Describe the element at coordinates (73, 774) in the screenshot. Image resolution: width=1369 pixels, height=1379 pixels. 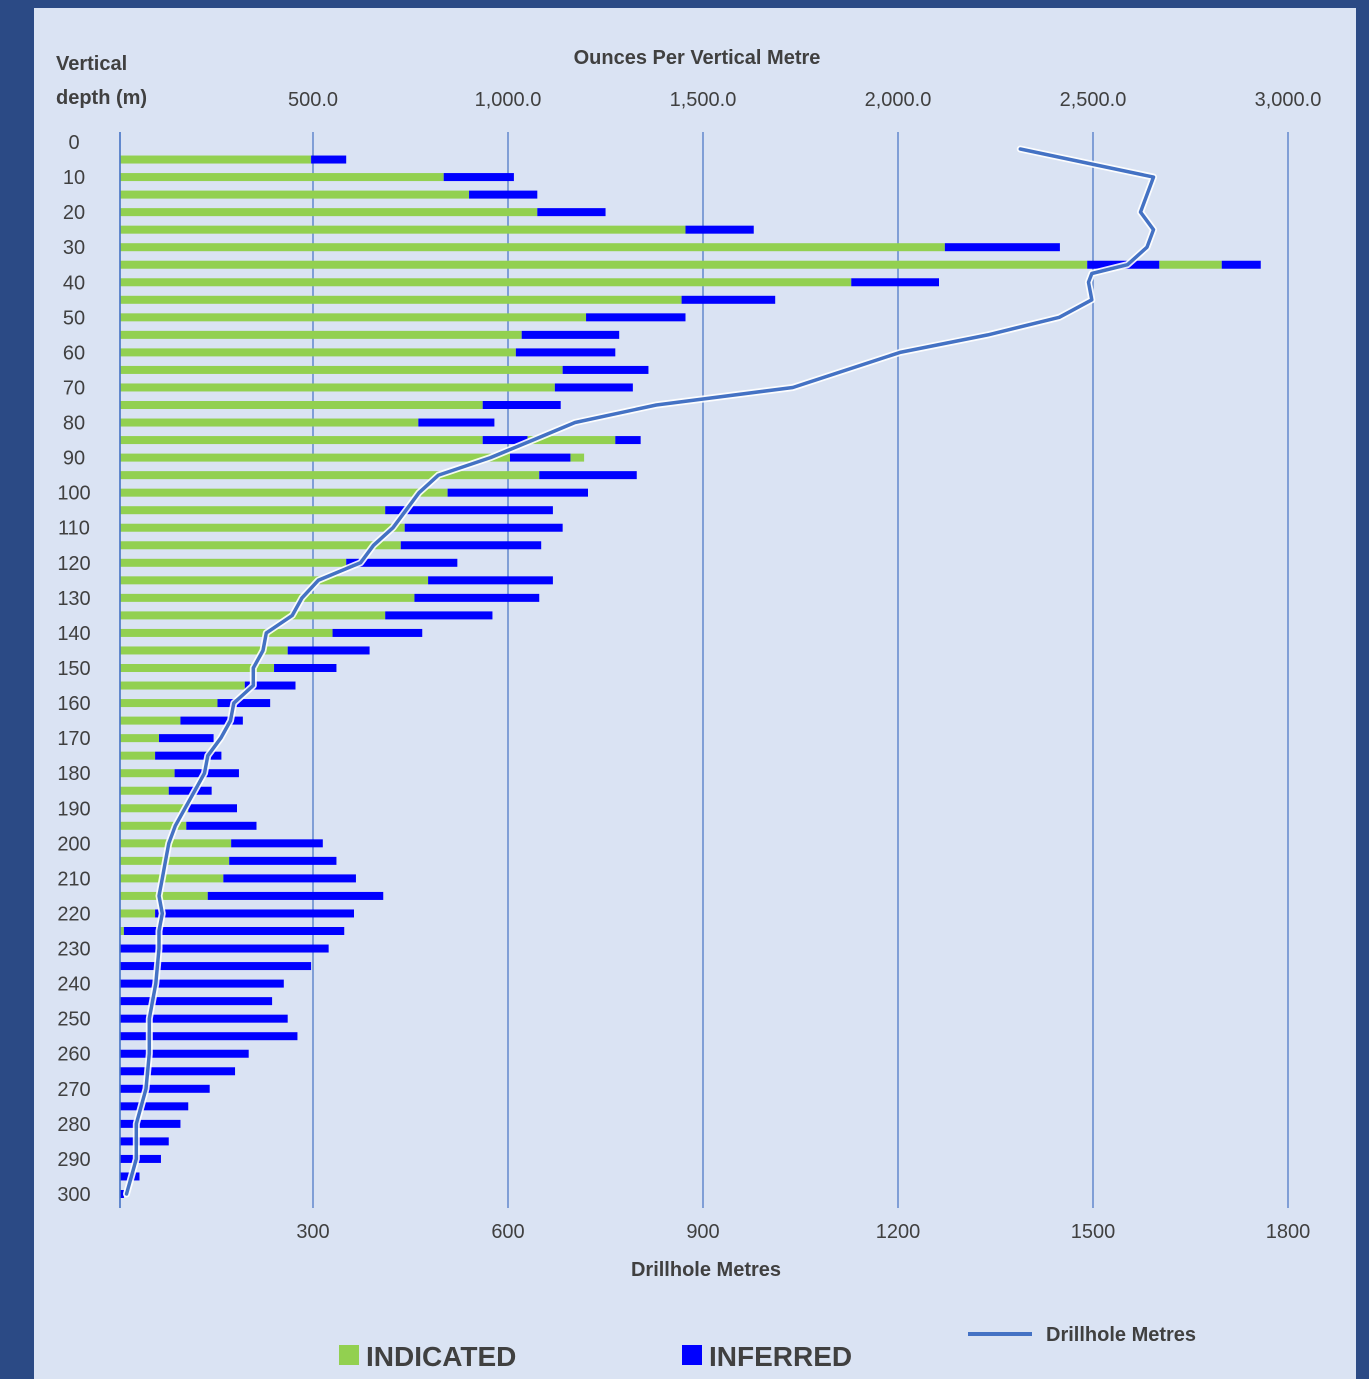
I see `depth-tick-label: 180` at that location.